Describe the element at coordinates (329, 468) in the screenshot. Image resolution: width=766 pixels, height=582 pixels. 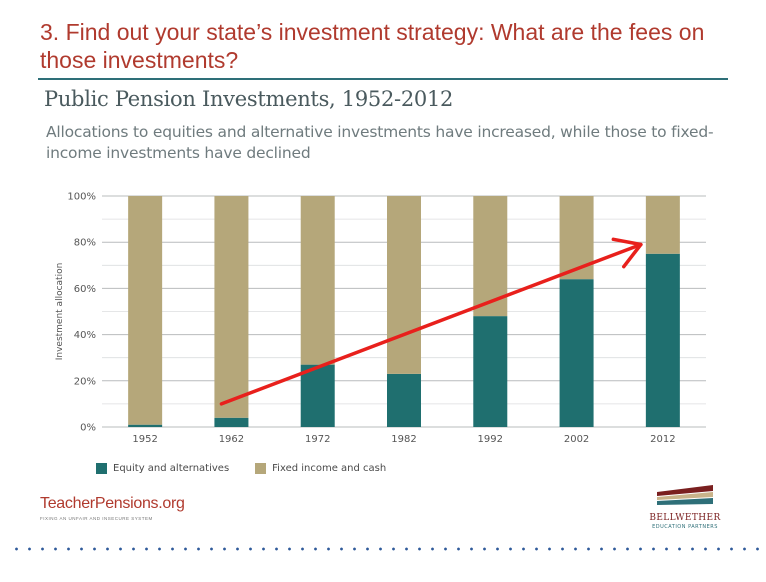
I see `legend-label-fixed-income: Fixed income and cash` at that location.